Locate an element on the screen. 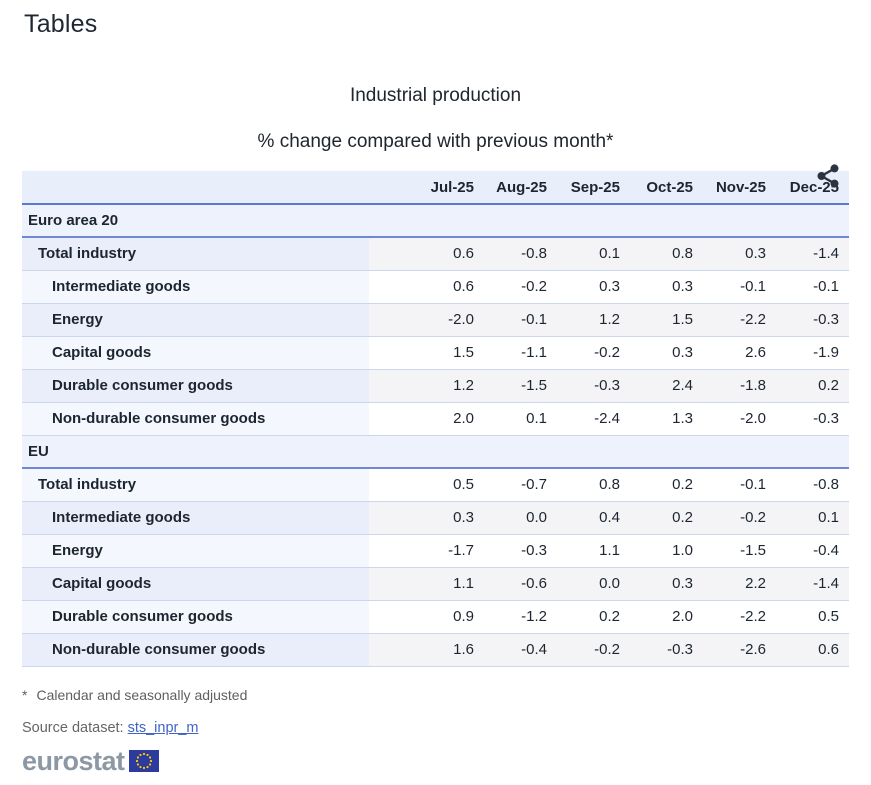 Image resolution: width=871 pixels, height=785 pixels. source-label: Source dataset: is located at coordinates (75, 727).